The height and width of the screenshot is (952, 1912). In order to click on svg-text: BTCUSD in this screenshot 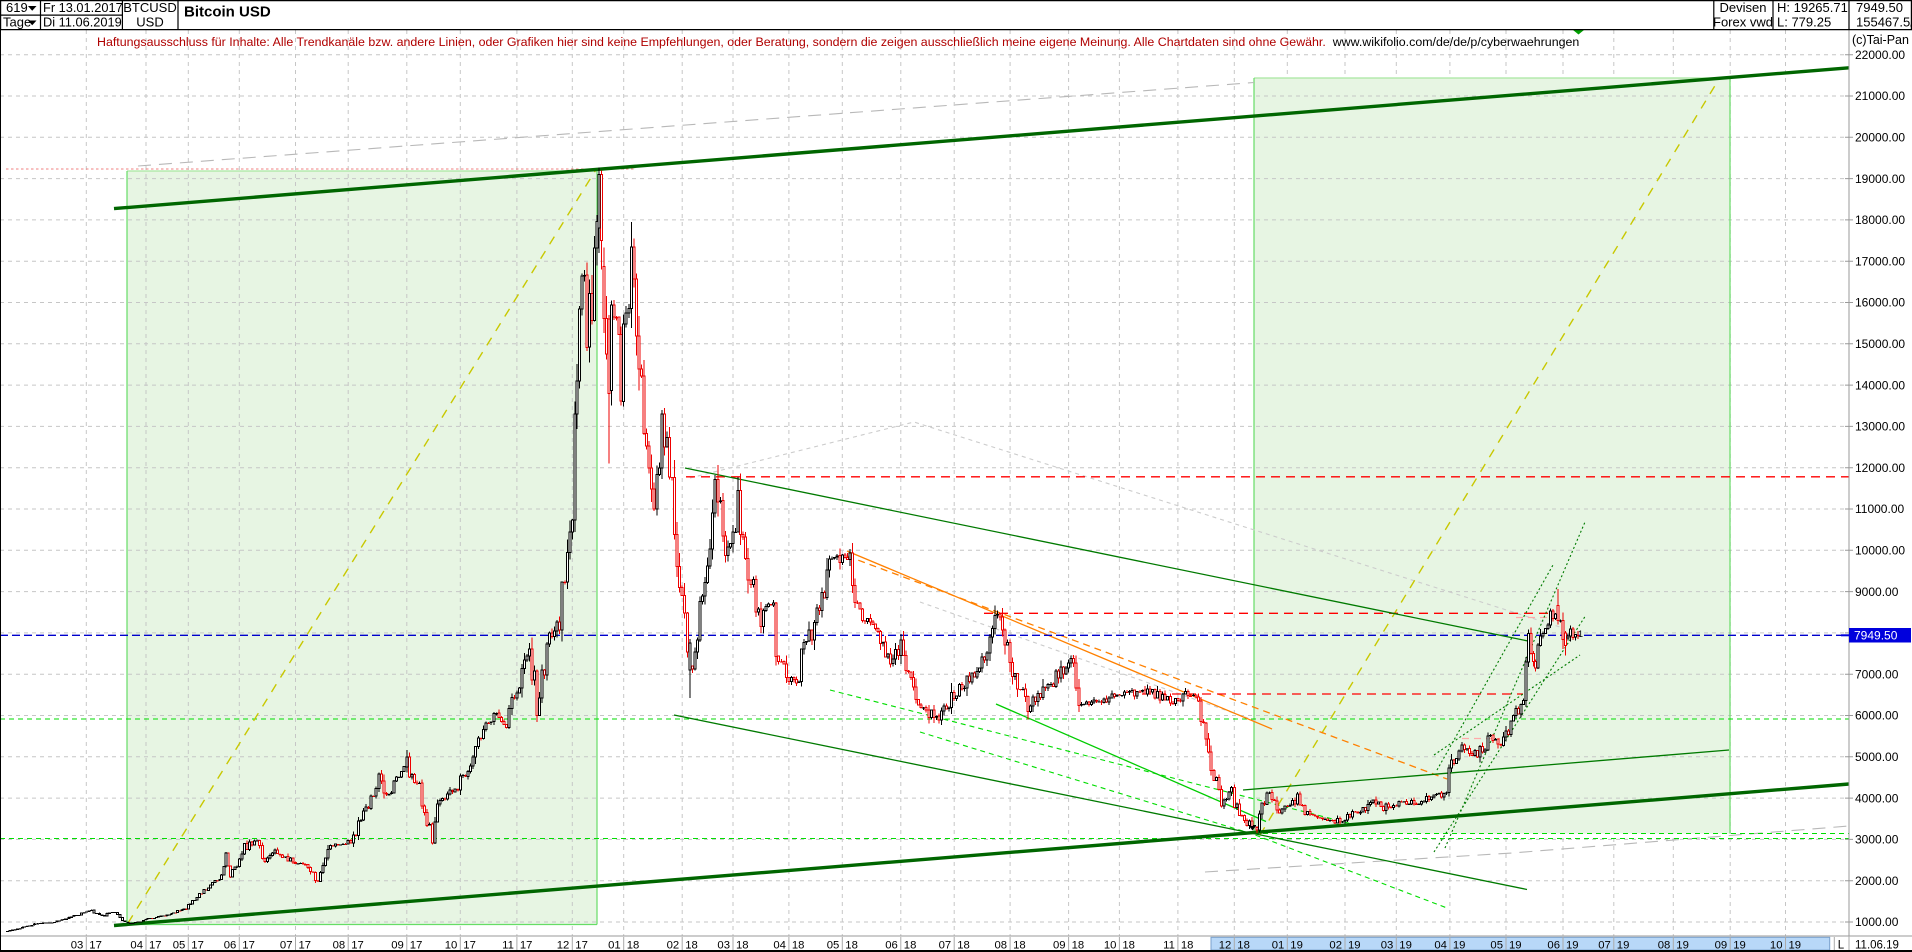, I will do `click(149, 7)`.